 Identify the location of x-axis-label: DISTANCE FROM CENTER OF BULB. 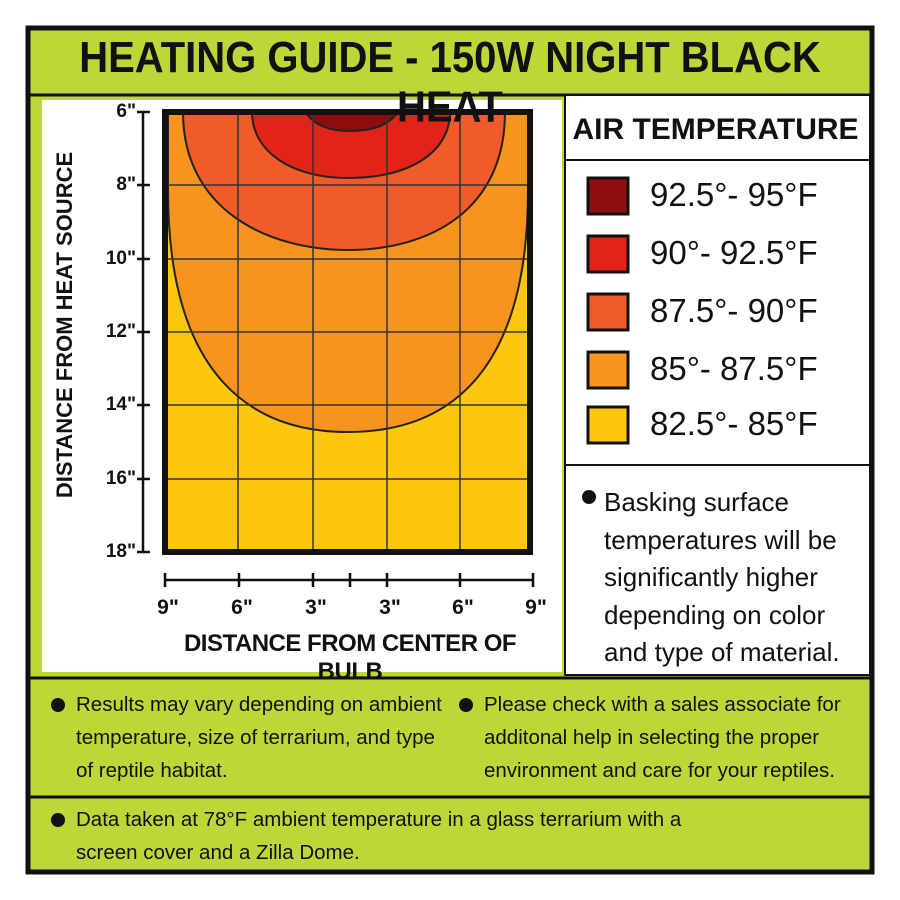
(350, 657).